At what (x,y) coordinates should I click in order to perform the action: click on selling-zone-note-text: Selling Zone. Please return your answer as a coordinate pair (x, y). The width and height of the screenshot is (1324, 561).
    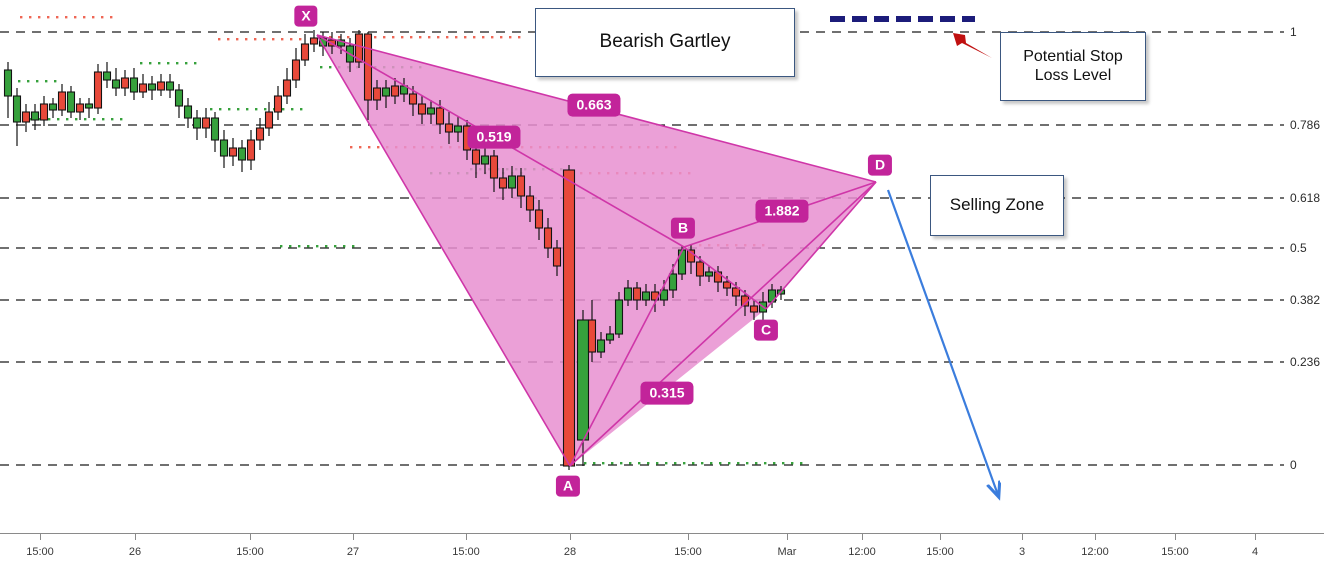
    Looking at the image, I should click on (997, 205).